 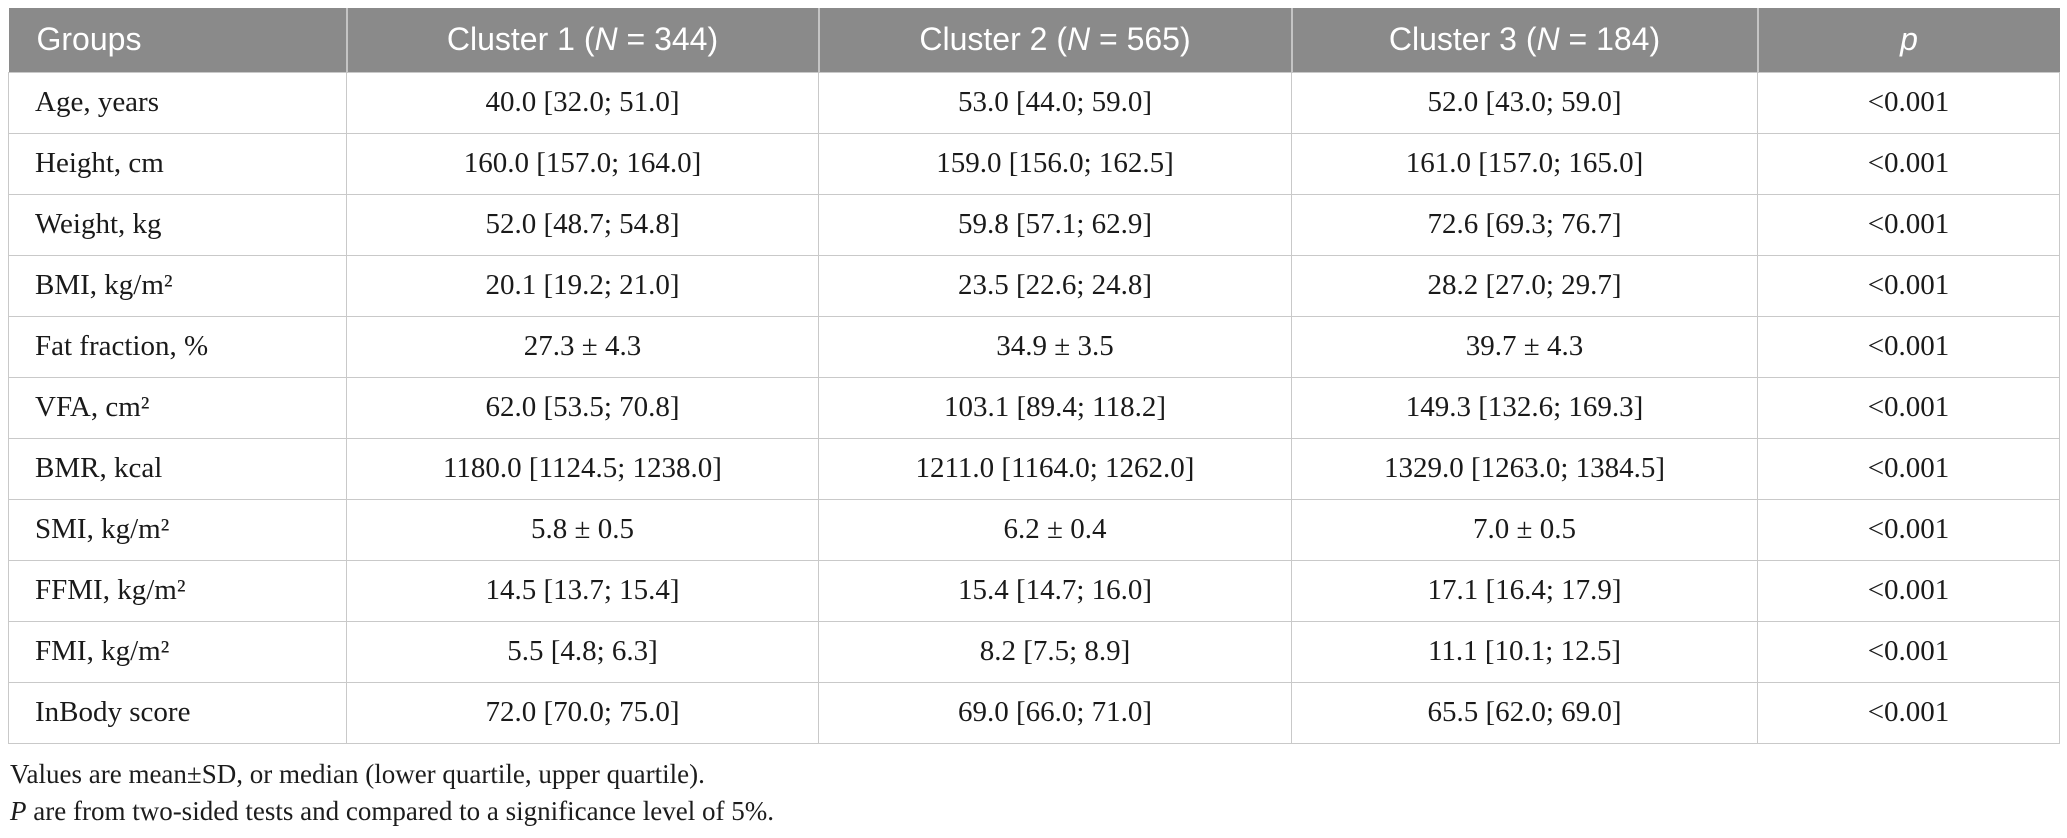 What do you see at coordinates (582, 285) in the screenshot?
I see `cell-cluster1: 20.1 [19.2; 21.0]` at bounding box center [582, 285].